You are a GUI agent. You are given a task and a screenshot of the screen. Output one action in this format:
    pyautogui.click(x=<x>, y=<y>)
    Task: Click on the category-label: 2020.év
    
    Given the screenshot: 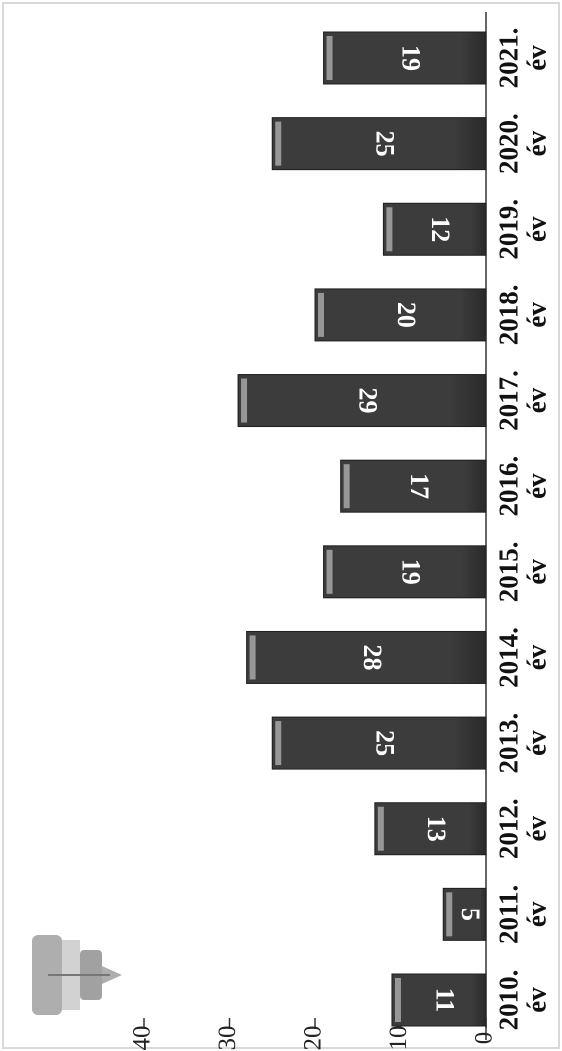 What is the action you would take?
    pyautogui.click(x=522, y=143)
    